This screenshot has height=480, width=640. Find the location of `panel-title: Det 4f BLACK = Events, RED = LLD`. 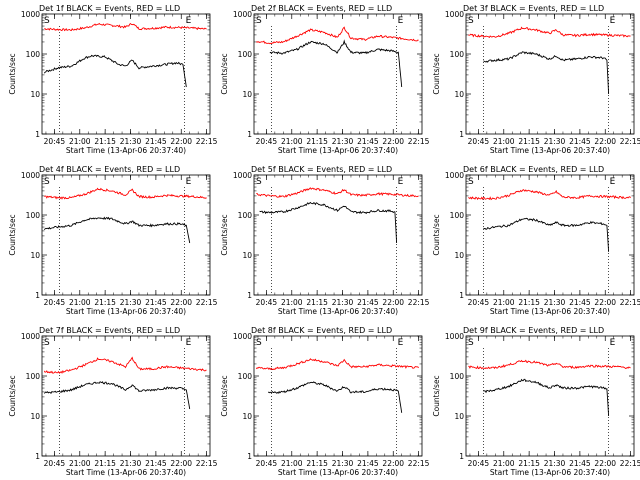

panel-title: Det 4f BLACK = Events, RED = LLD is located at coordinates (109, 169).